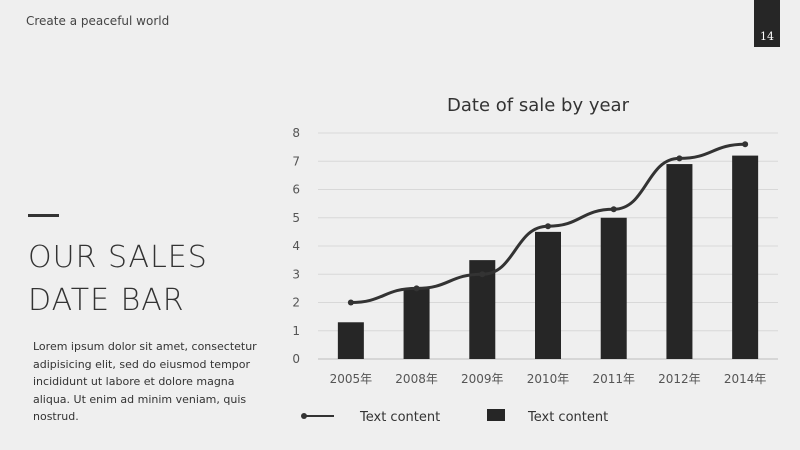  I want to click on y-tick-label-7: 7, so click(296, 161).